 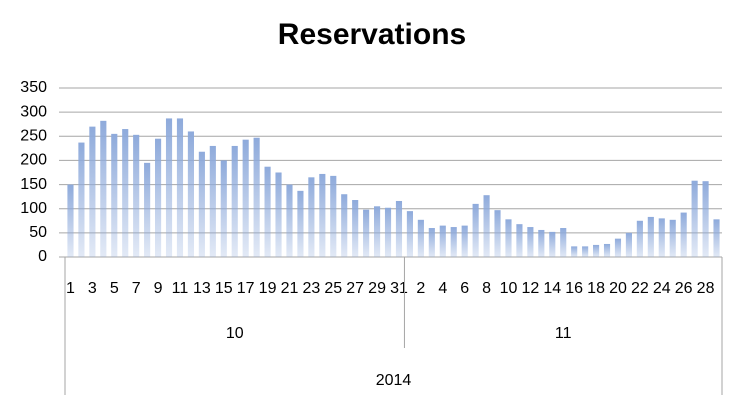 I want to click on x-tick-label: 5, so click(x=114, y=288).